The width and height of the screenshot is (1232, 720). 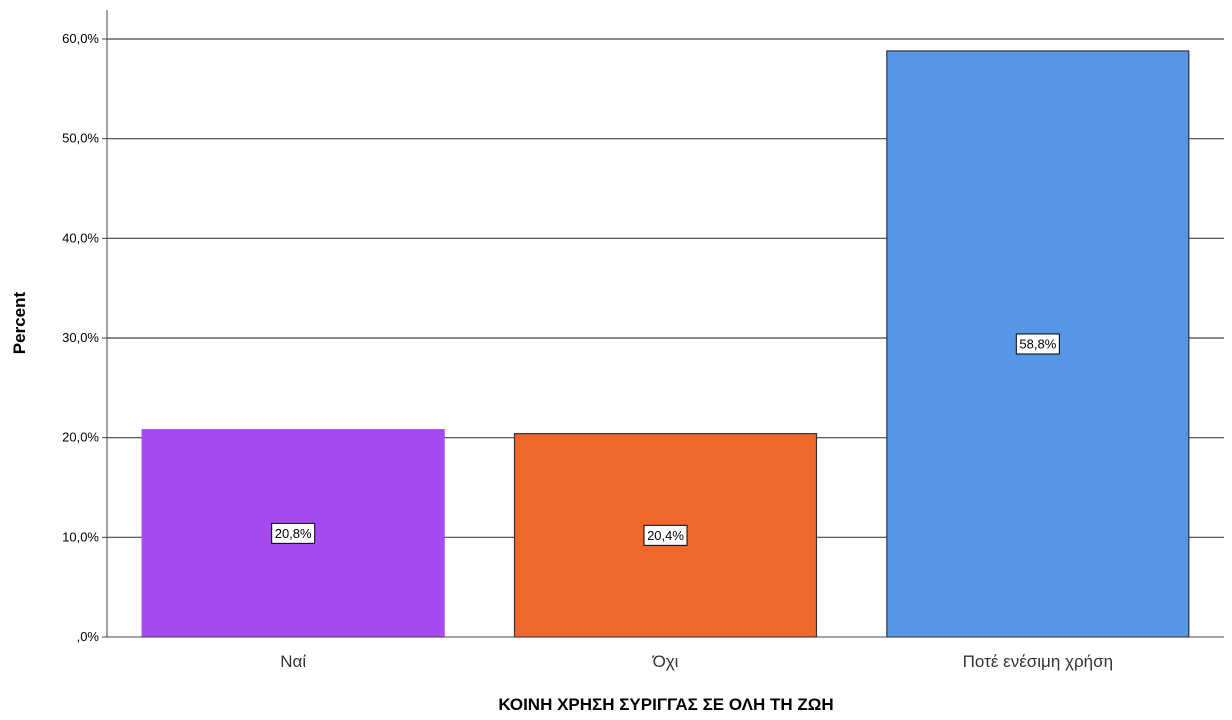 I want to click on x-axis-categories: Ναί Όχι Ποτέ ενέσιμη χρήση, so click(x=696, y=661).